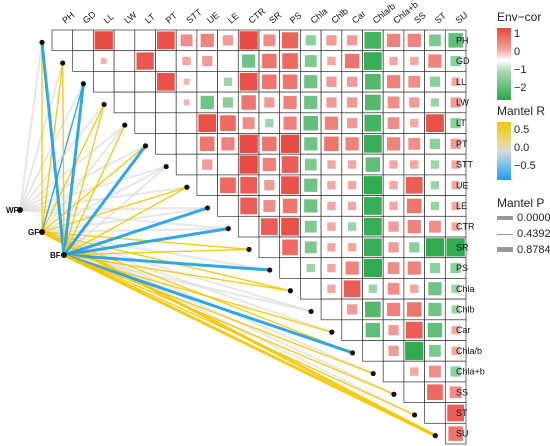  What do you see at coordinates (420, 17) in the screenshot?
I see `col-label-ss: SS` at bounding box center [420, 17].